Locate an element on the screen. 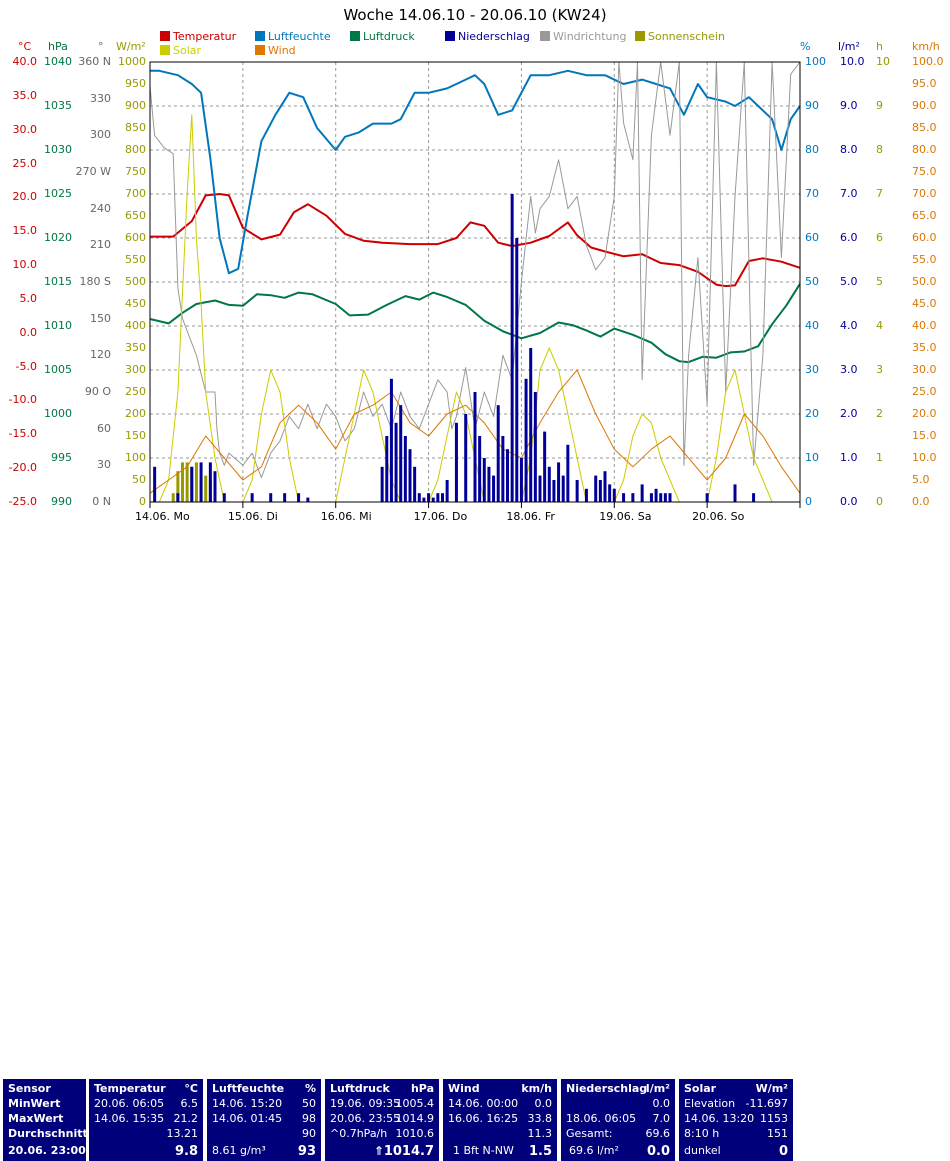 This screenshot has height=1161, width=950. rain-tick-label: 4.0 is located at coordinates (849, 325).